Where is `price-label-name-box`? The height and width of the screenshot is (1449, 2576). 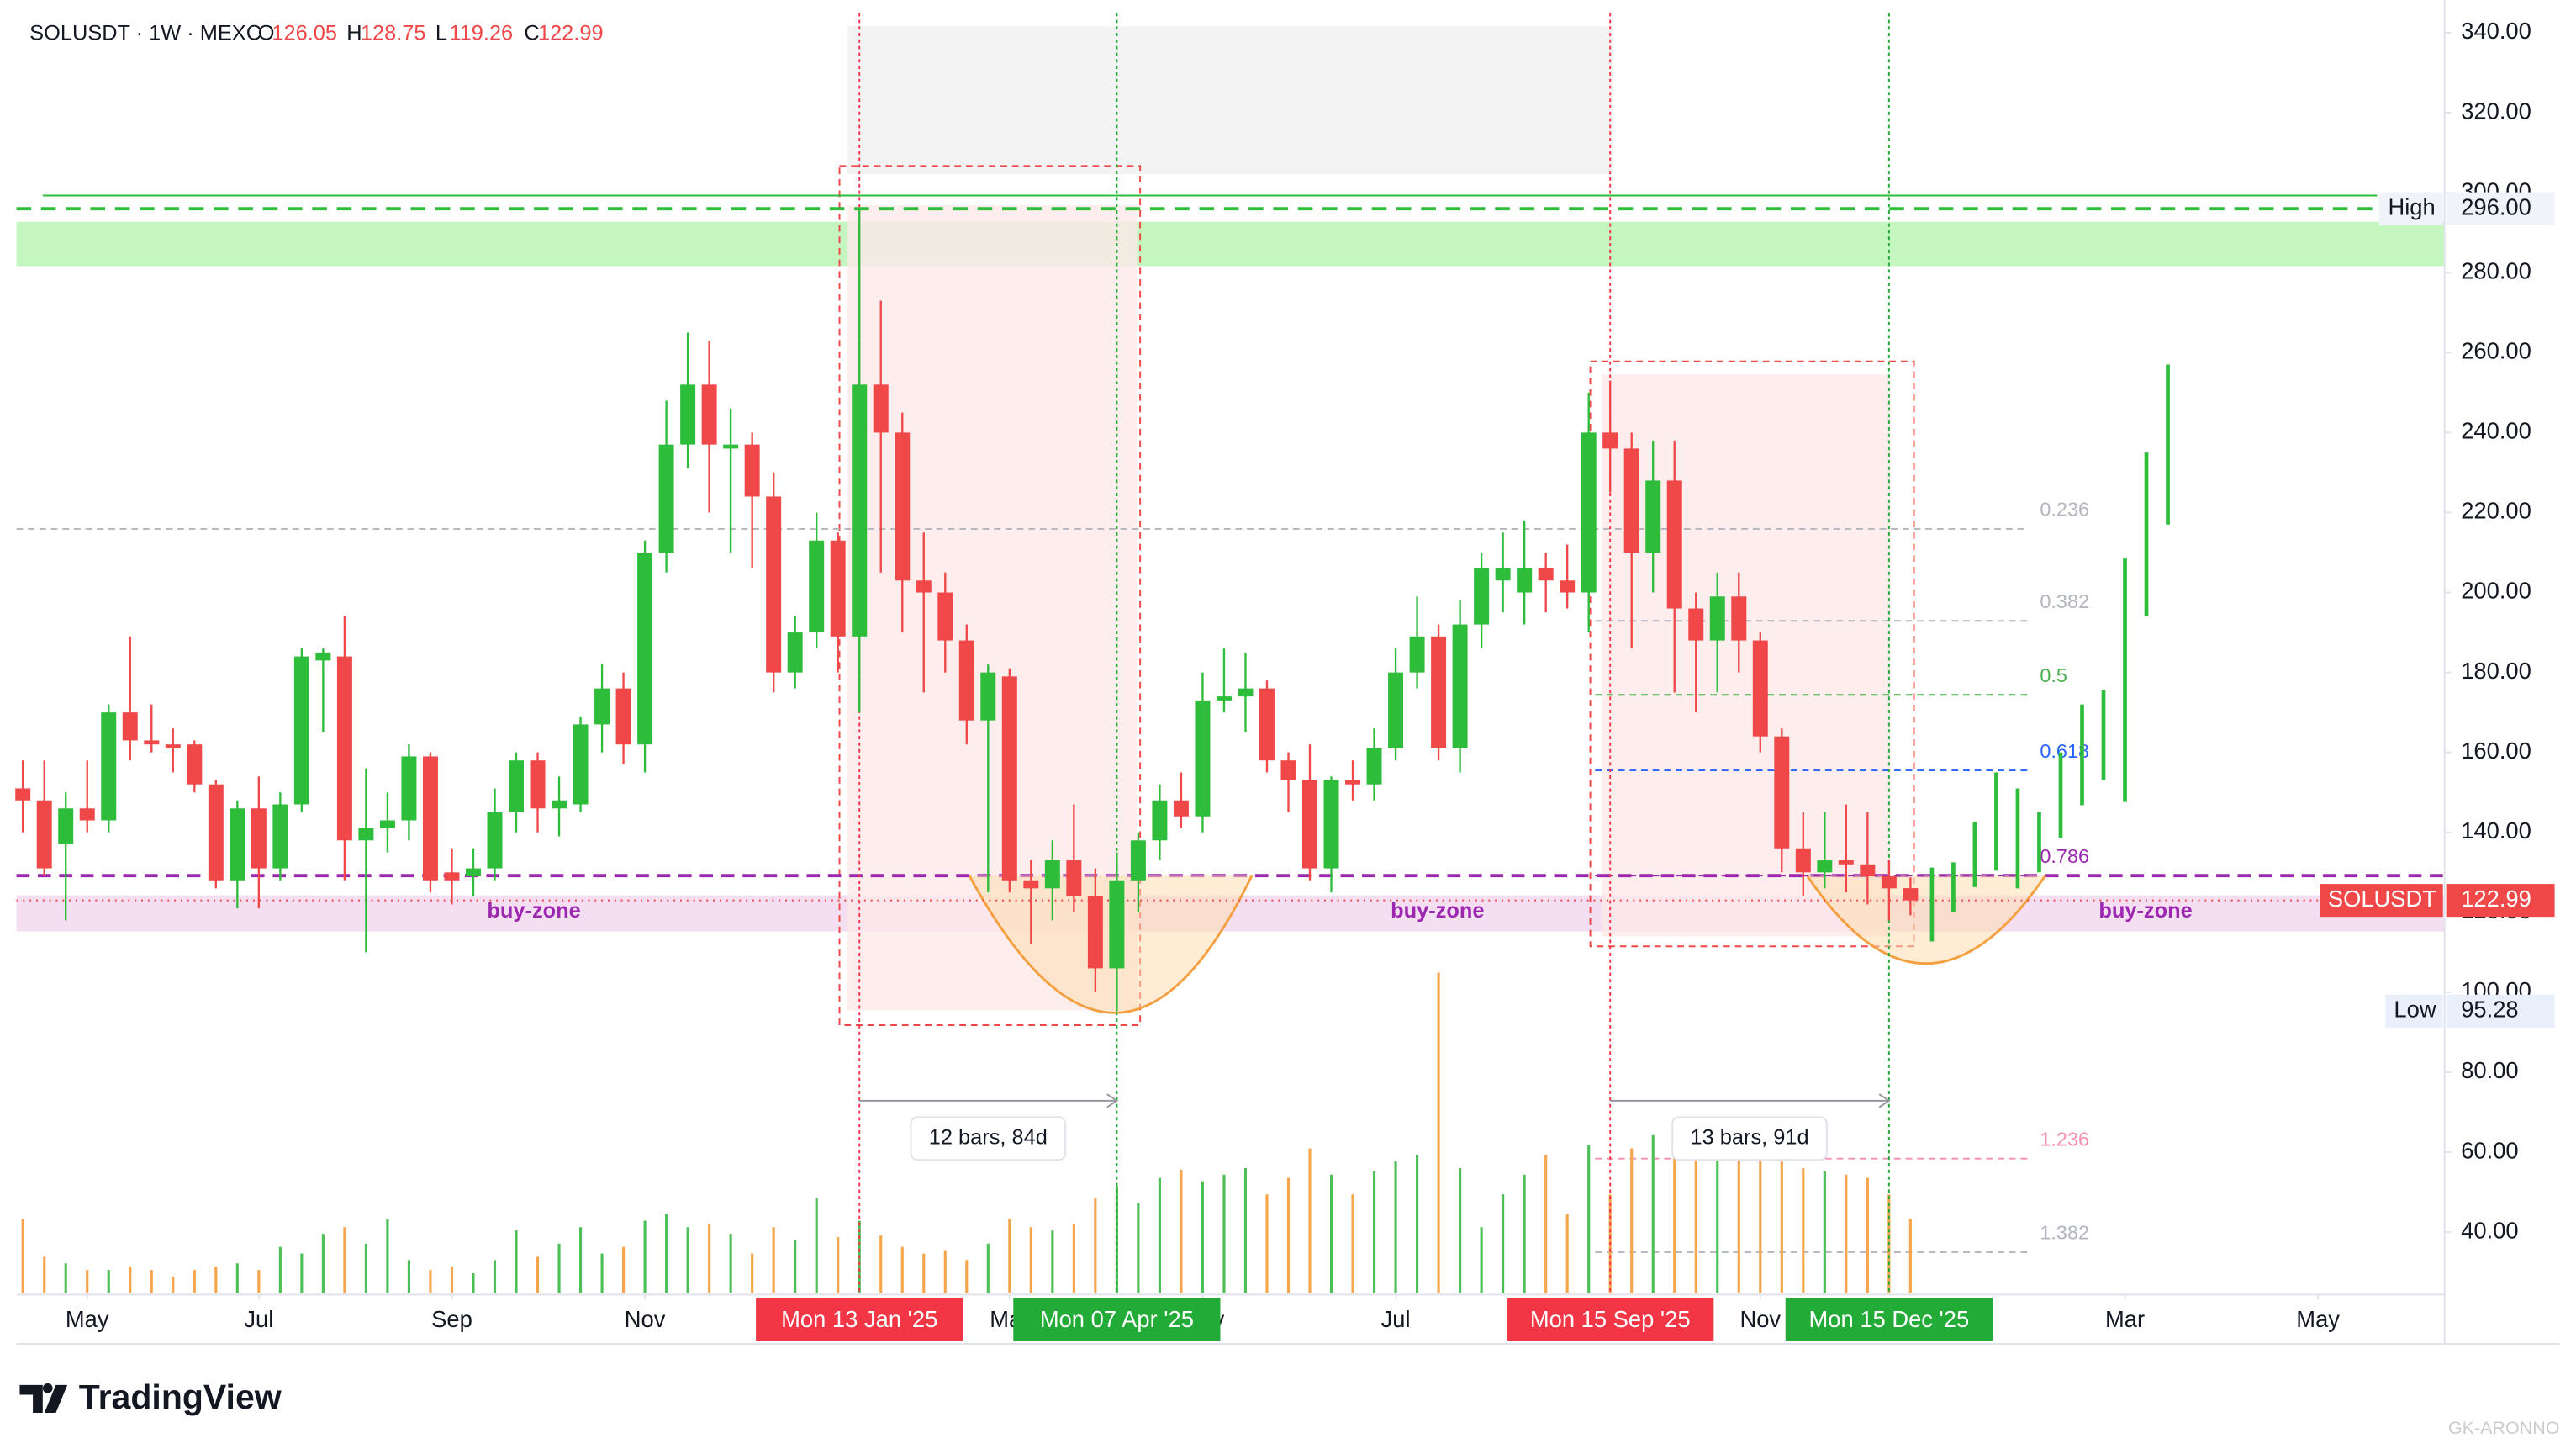 price-label-name-box is located at coordinates (2410, 209).